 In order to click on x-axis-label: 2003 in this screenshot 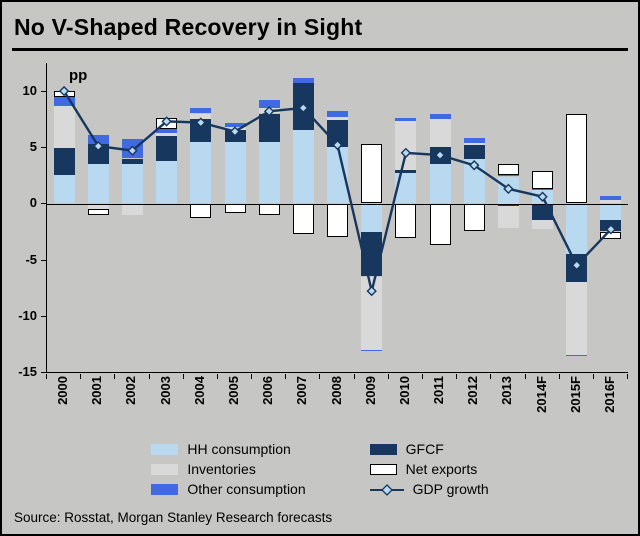, I will do `click(165, 390)`.